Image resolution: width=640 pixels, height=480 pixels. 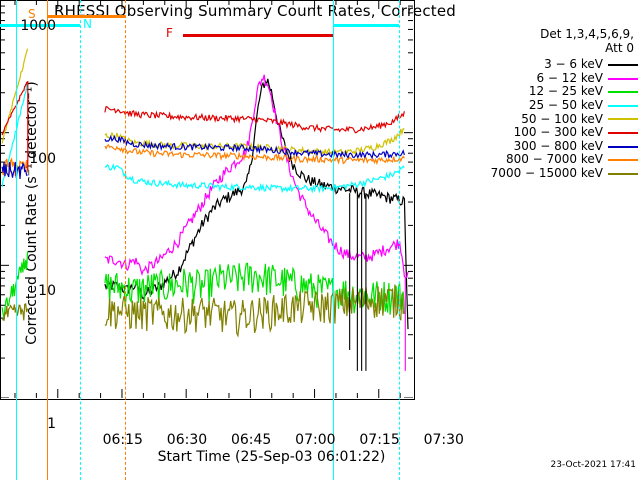 I want to click on y-tick-label: 1, so click(x=51, y=424).